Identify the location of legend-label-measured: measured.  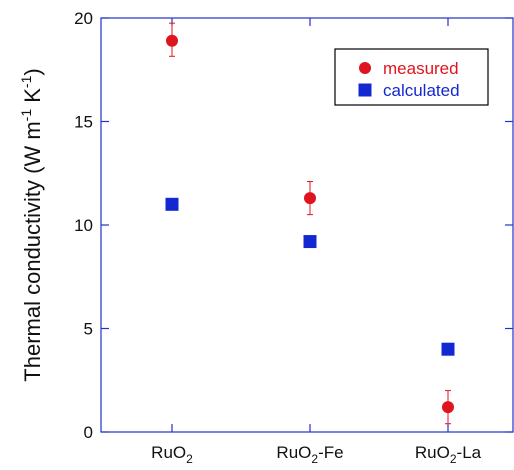
(421, 68).